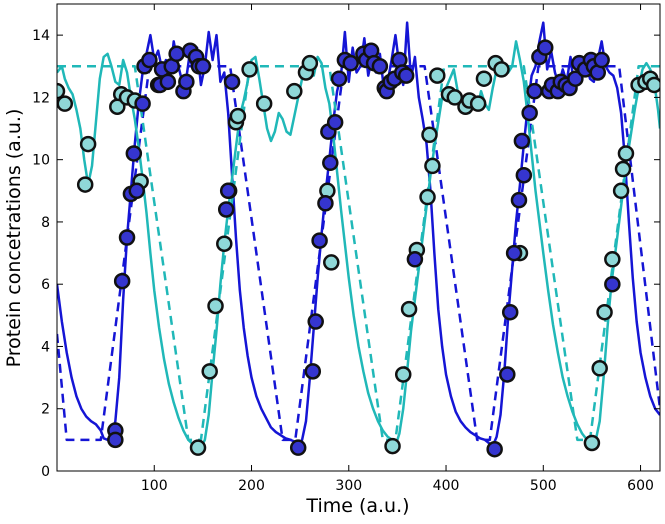 This screenshot has height=524, width=665. Describe the element at coordinates (41, 36) in the screenshot. I see `y-tick-label: 14` at that location.